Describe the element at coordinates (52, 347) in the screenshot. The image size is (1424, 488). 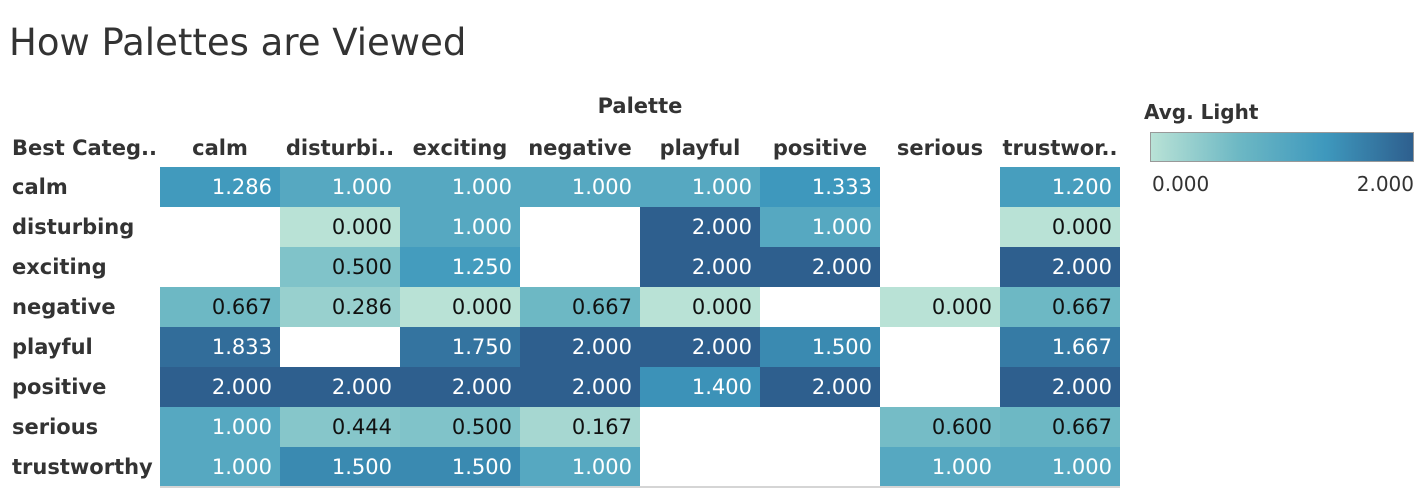
I see `row-header: playful` at that location.